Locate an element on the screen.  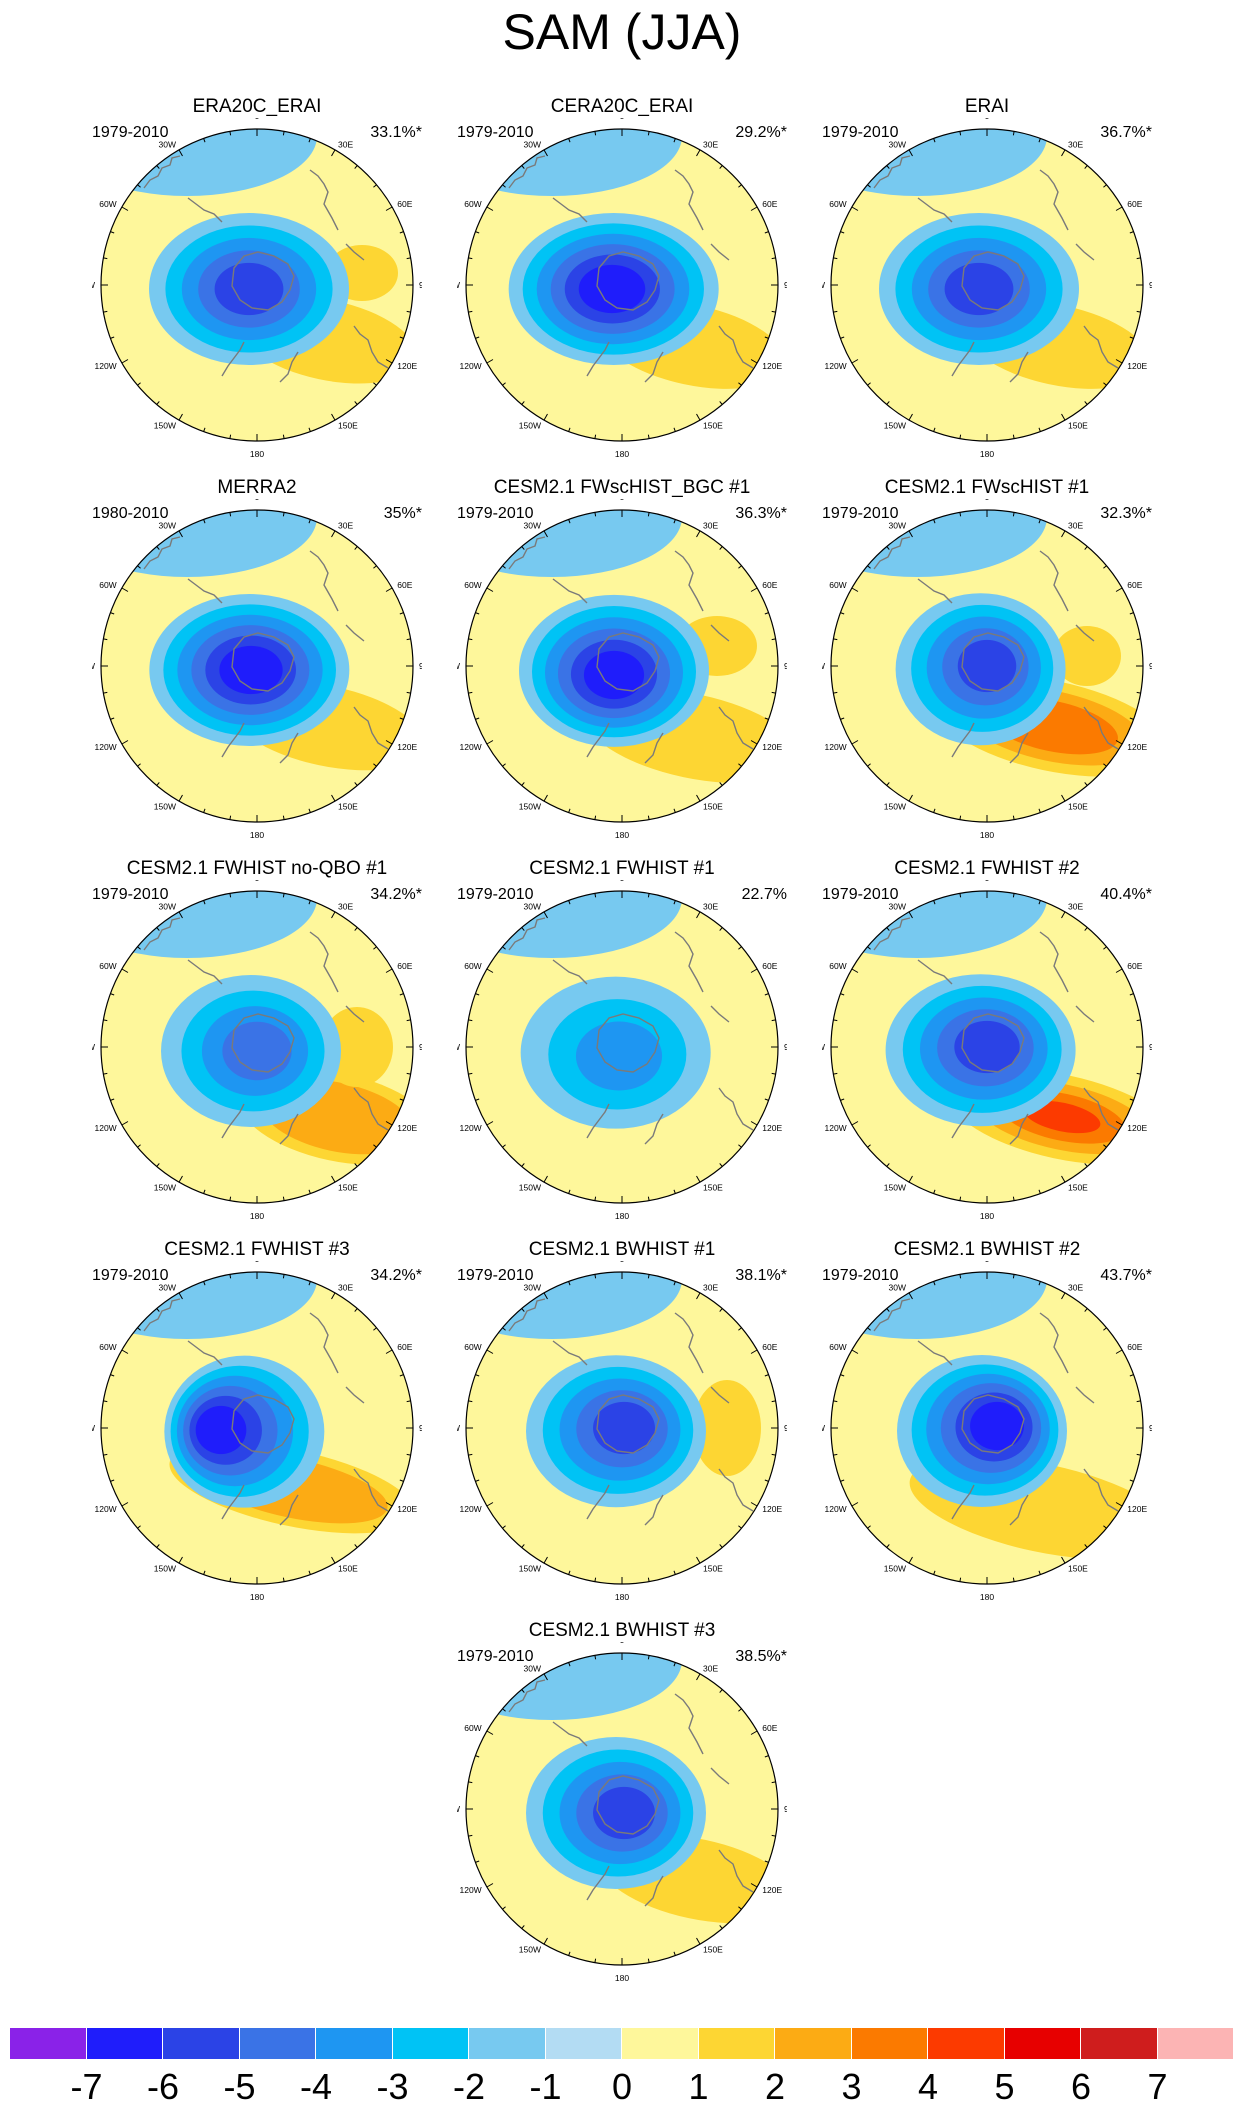
panel-variance: 35%* is located at coordinates (402, 513).